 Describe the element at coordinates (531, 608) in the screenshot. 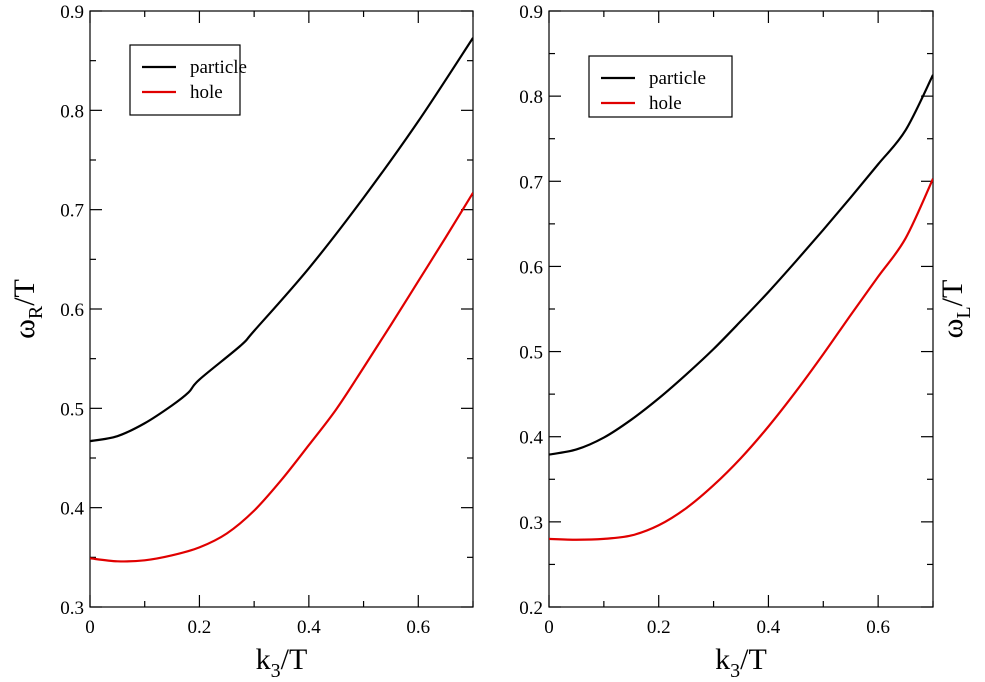

I see `y-tick-label: 0.2` at that location.